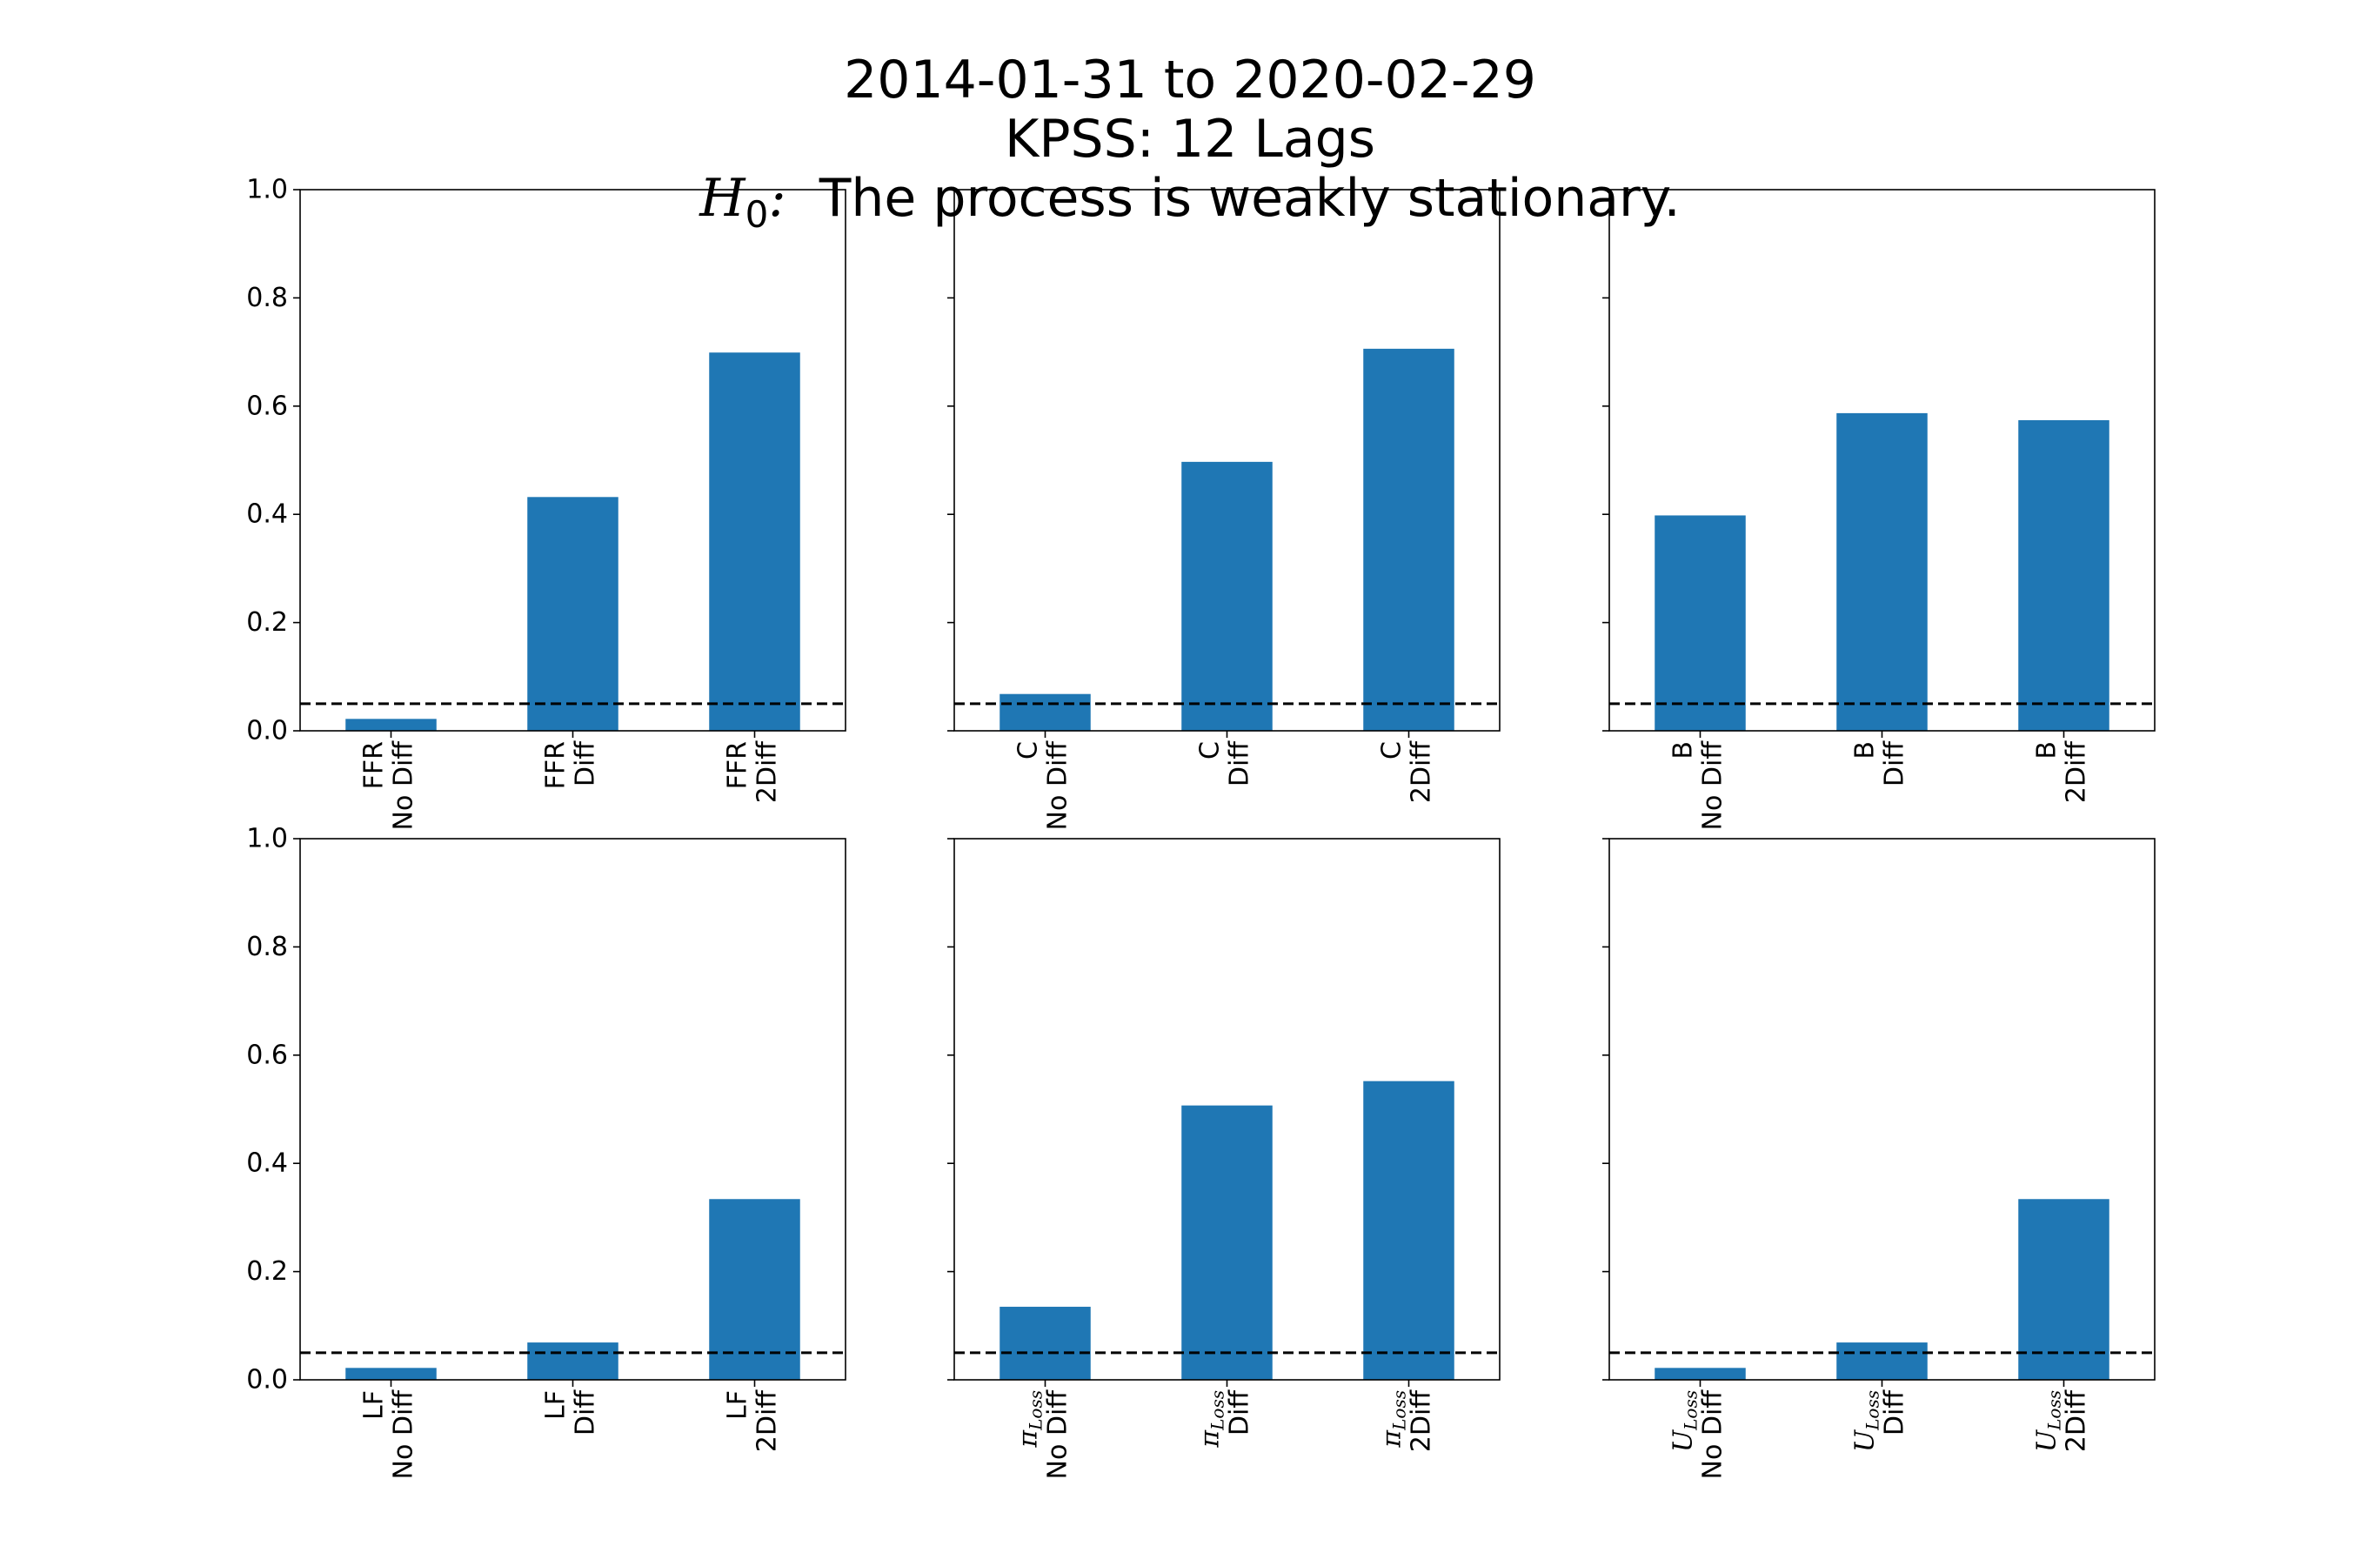 This screenshot has height=1566, width=2380. I want to click on title-line-3: H0: The process is weakly stationary., so click(1190, 206).